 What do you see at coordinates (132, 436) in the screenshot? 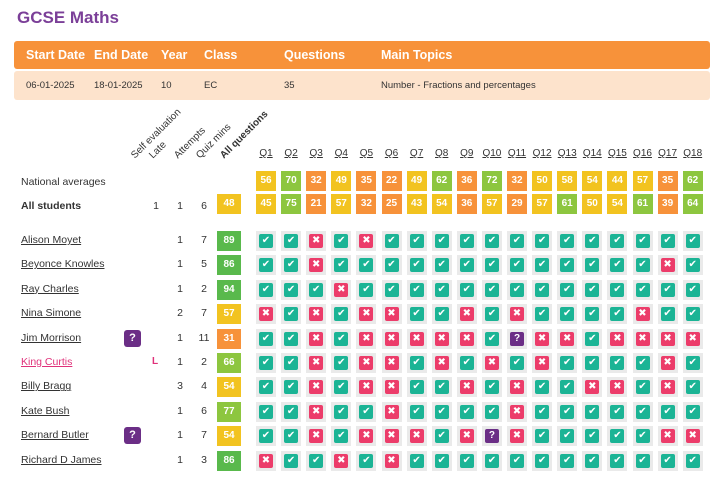
I see `self-evaluation-badge: ?` at bounding box center [132, 436].